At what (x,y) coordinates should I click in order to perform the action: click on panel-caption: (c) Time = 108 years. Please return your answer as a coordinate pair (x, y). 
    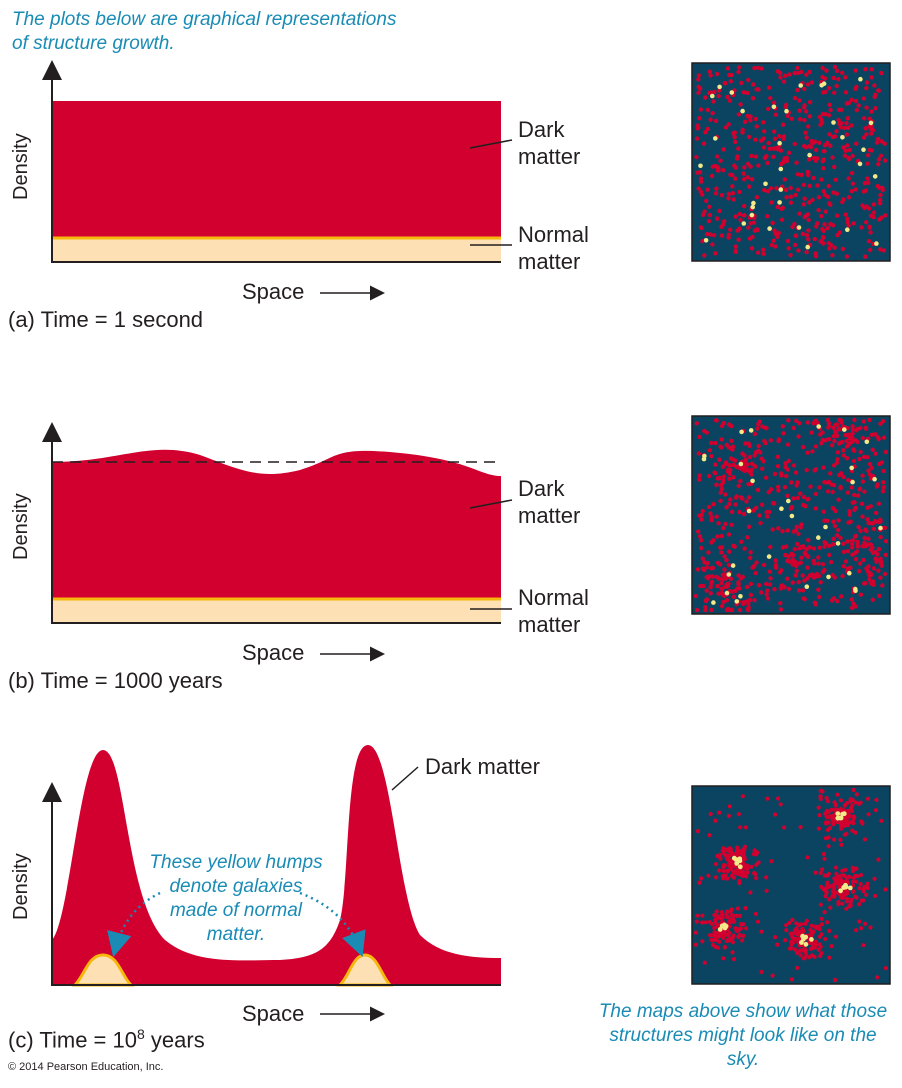
    Looking at the image, I should click on (106, 1039).